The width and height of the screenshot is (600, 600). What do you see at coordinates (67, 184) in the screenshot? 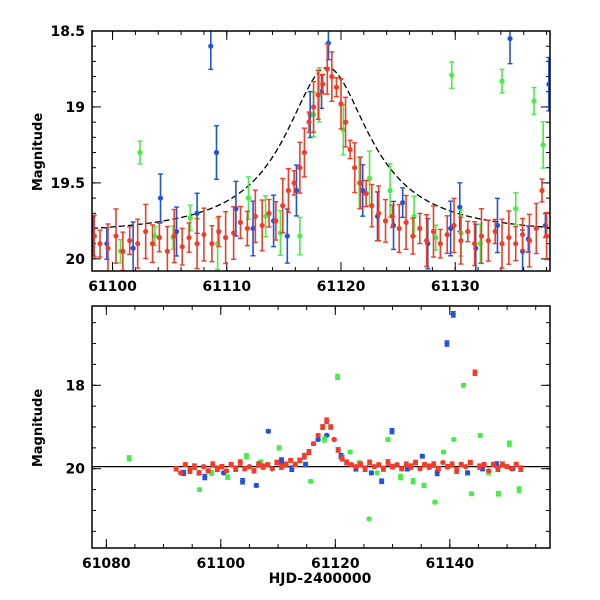
I see `y-tick-label: 19.5` at bounding box center [67, 184].